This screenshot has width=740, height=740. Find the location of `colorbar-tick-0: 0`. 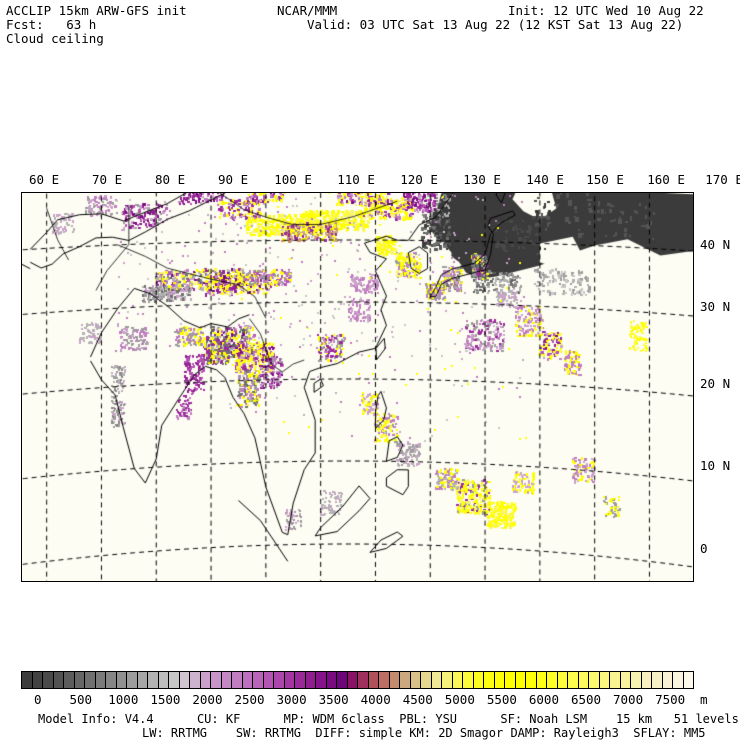

colorbar-tick-0: 0 is located at coordinates (38, 699).